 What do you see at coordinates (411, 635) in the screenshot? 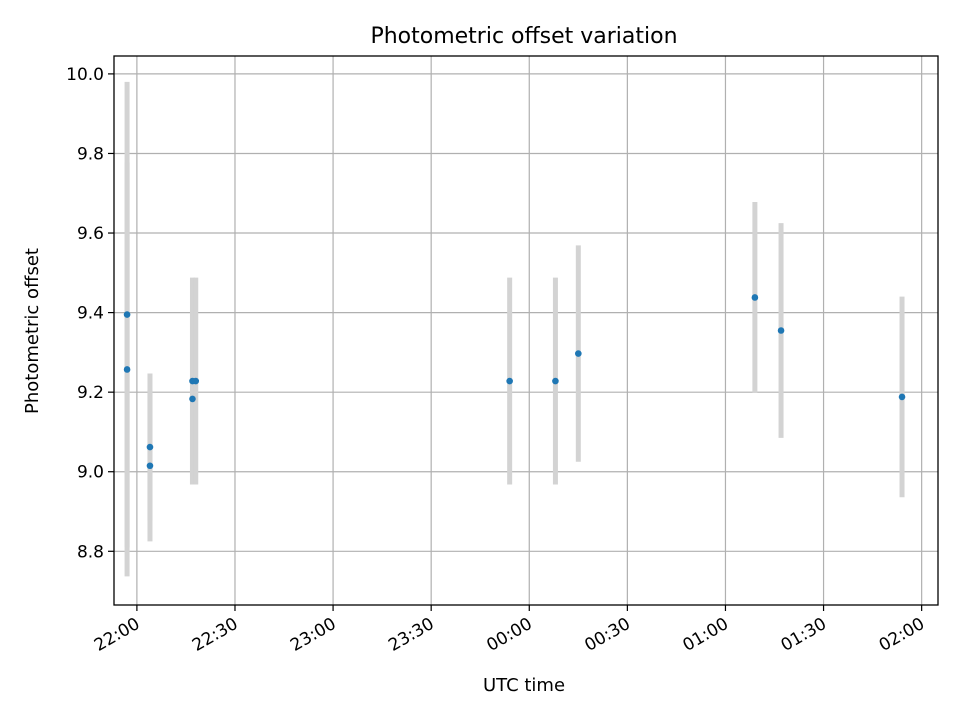
I see `x-tick-label: 23:30` at bounding box center [411, 635].